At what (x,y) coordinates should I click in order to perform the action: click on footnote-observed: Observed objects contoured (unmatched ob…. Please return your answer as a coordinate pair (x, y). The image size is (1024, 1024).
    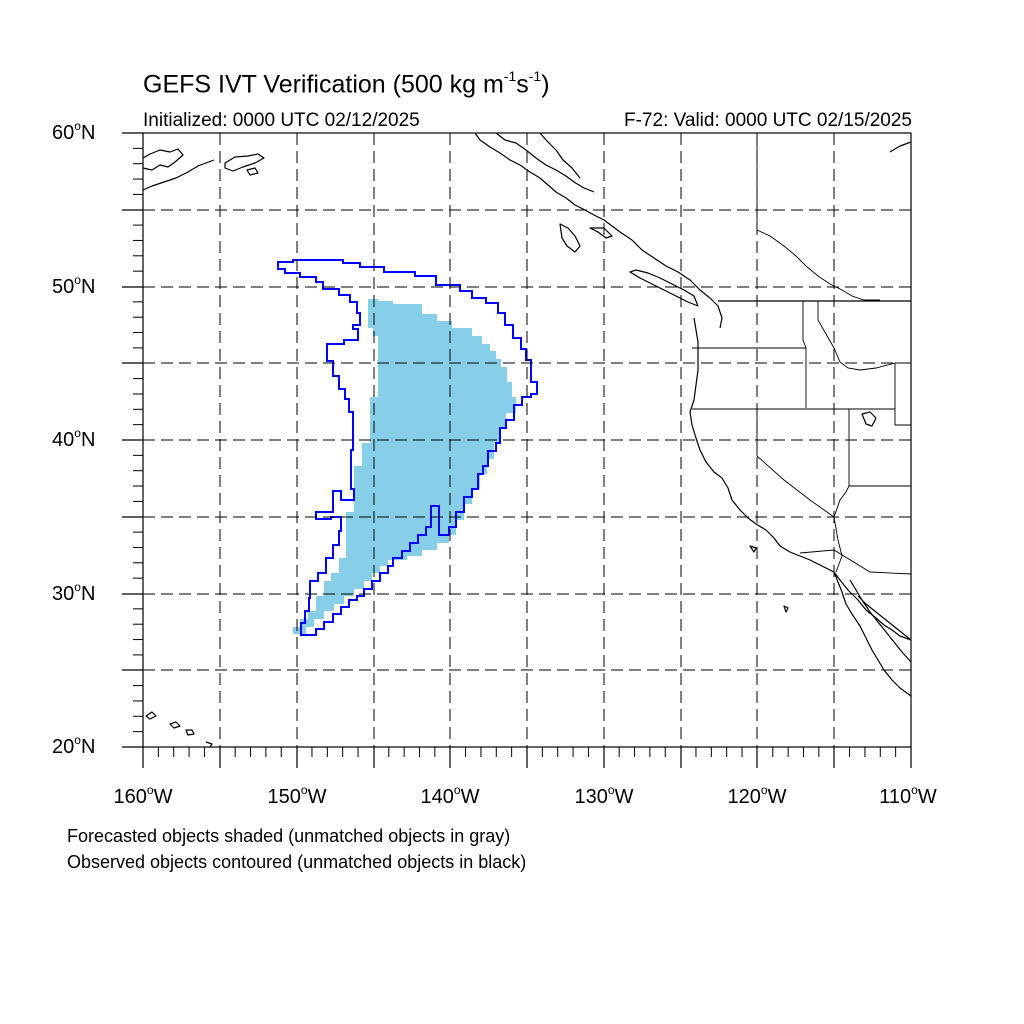
    Looking at the image, I should click on (297, 862).